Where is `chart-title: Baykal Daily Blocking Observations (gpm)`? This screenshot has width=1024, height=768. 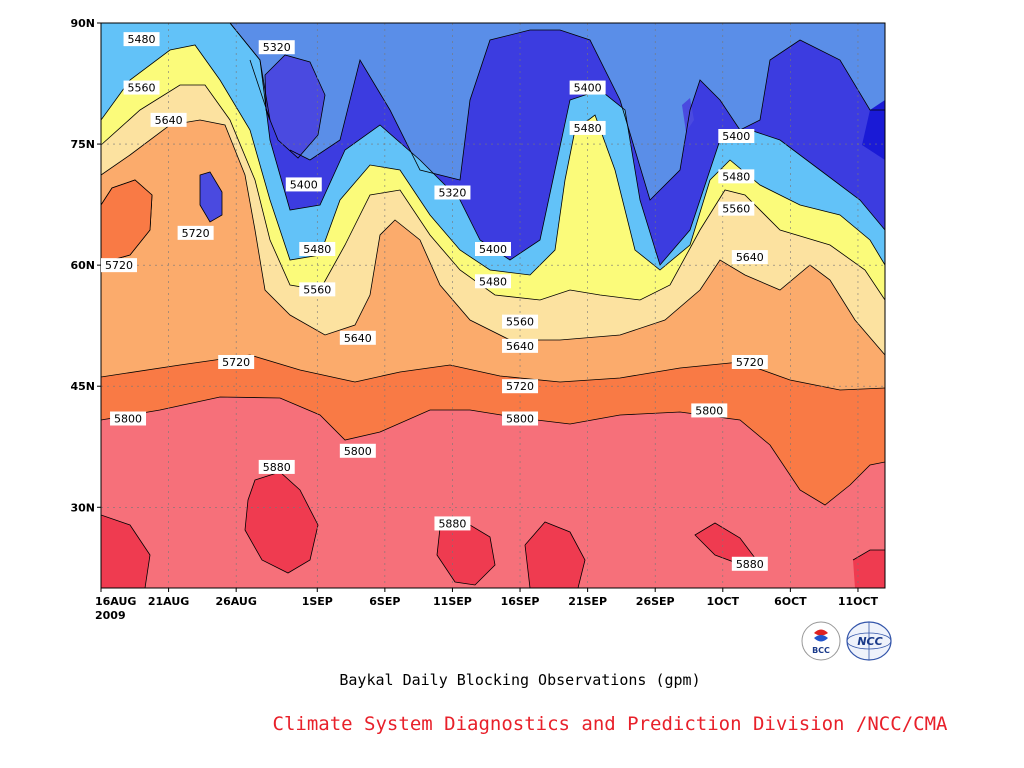
chart-title: Baykal Daily Blocking Observations (gpm) is located at coordinates (520, 680).